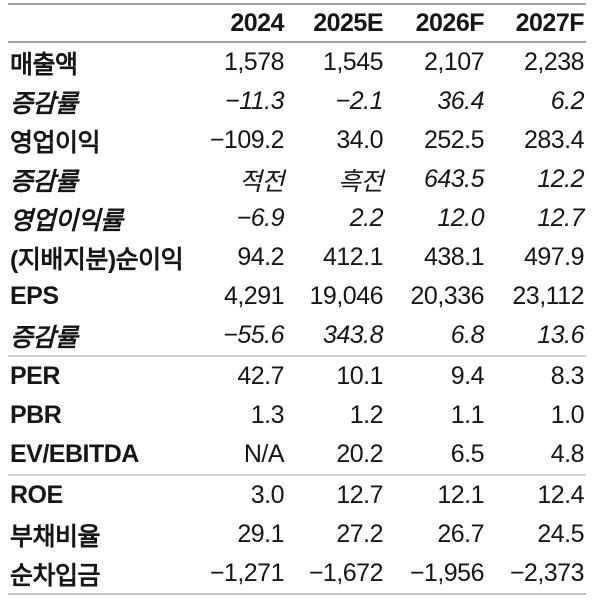  I want to click on column-header-2024: 2024, so click(242, 23).